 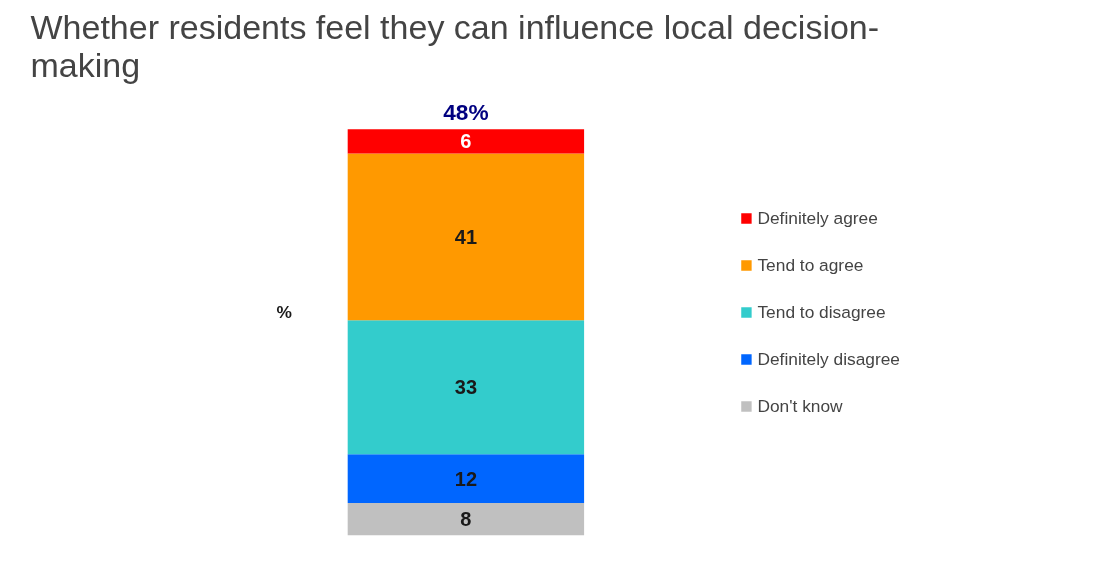 I want to click on text: 48%, so click(x=466, y=112).